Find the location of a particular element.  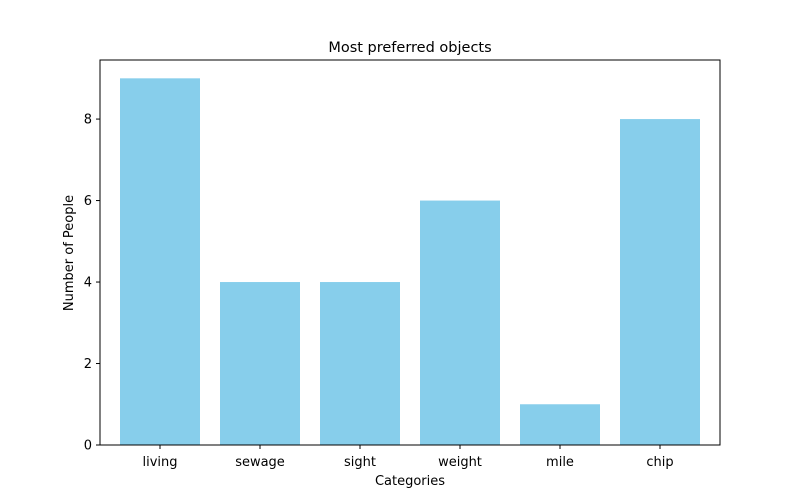

x-tick-label: chip is located at coordinates (659, 462).